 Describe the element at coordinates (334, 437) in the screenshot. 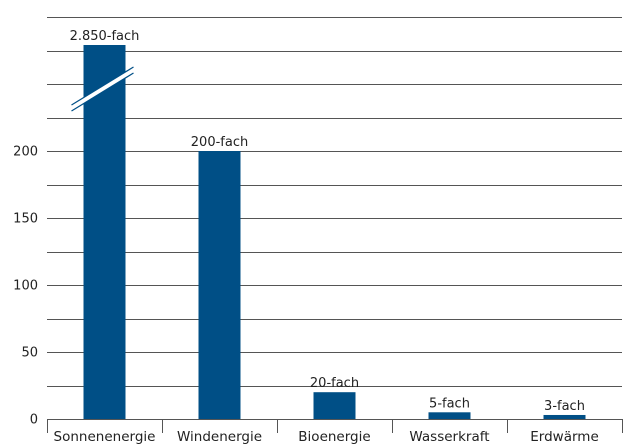

I see `category-label-bioenergie: Bioenergie` at that location.